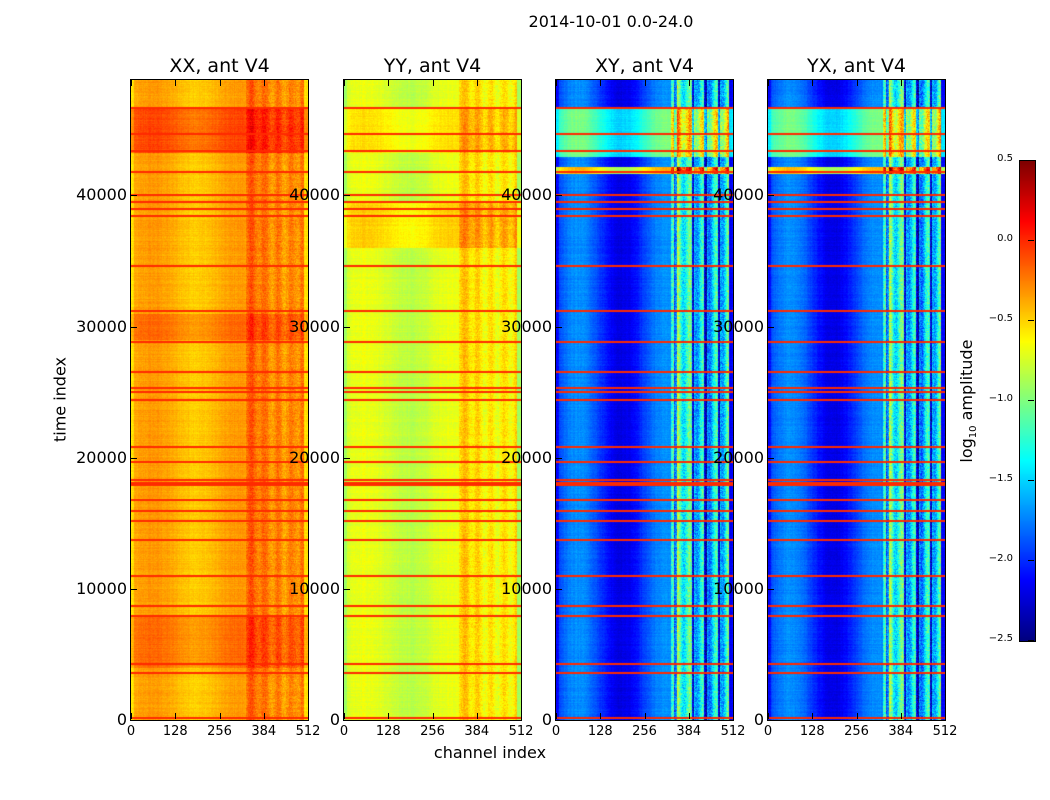 Image resolution: width=1050 pixels, height=800 pixels. What do you see at coordinates (1000, 318) in the screenshot?
I see `colorbar-tick-label: −0.5` at bounding box center [1000, 318].